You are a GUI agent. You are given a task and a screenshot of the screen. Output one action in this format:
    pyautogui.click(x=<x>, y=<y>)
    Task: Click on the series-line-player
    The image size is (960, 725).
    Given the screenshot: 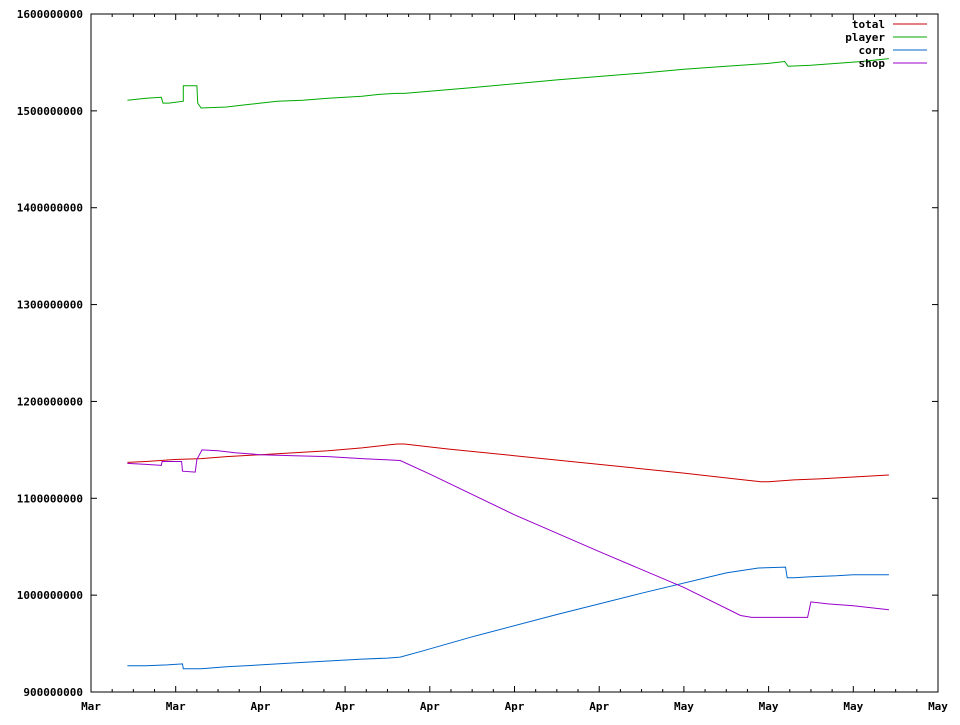 What is the action you would take?
    pyautogui.click(x=508, y=83)
    